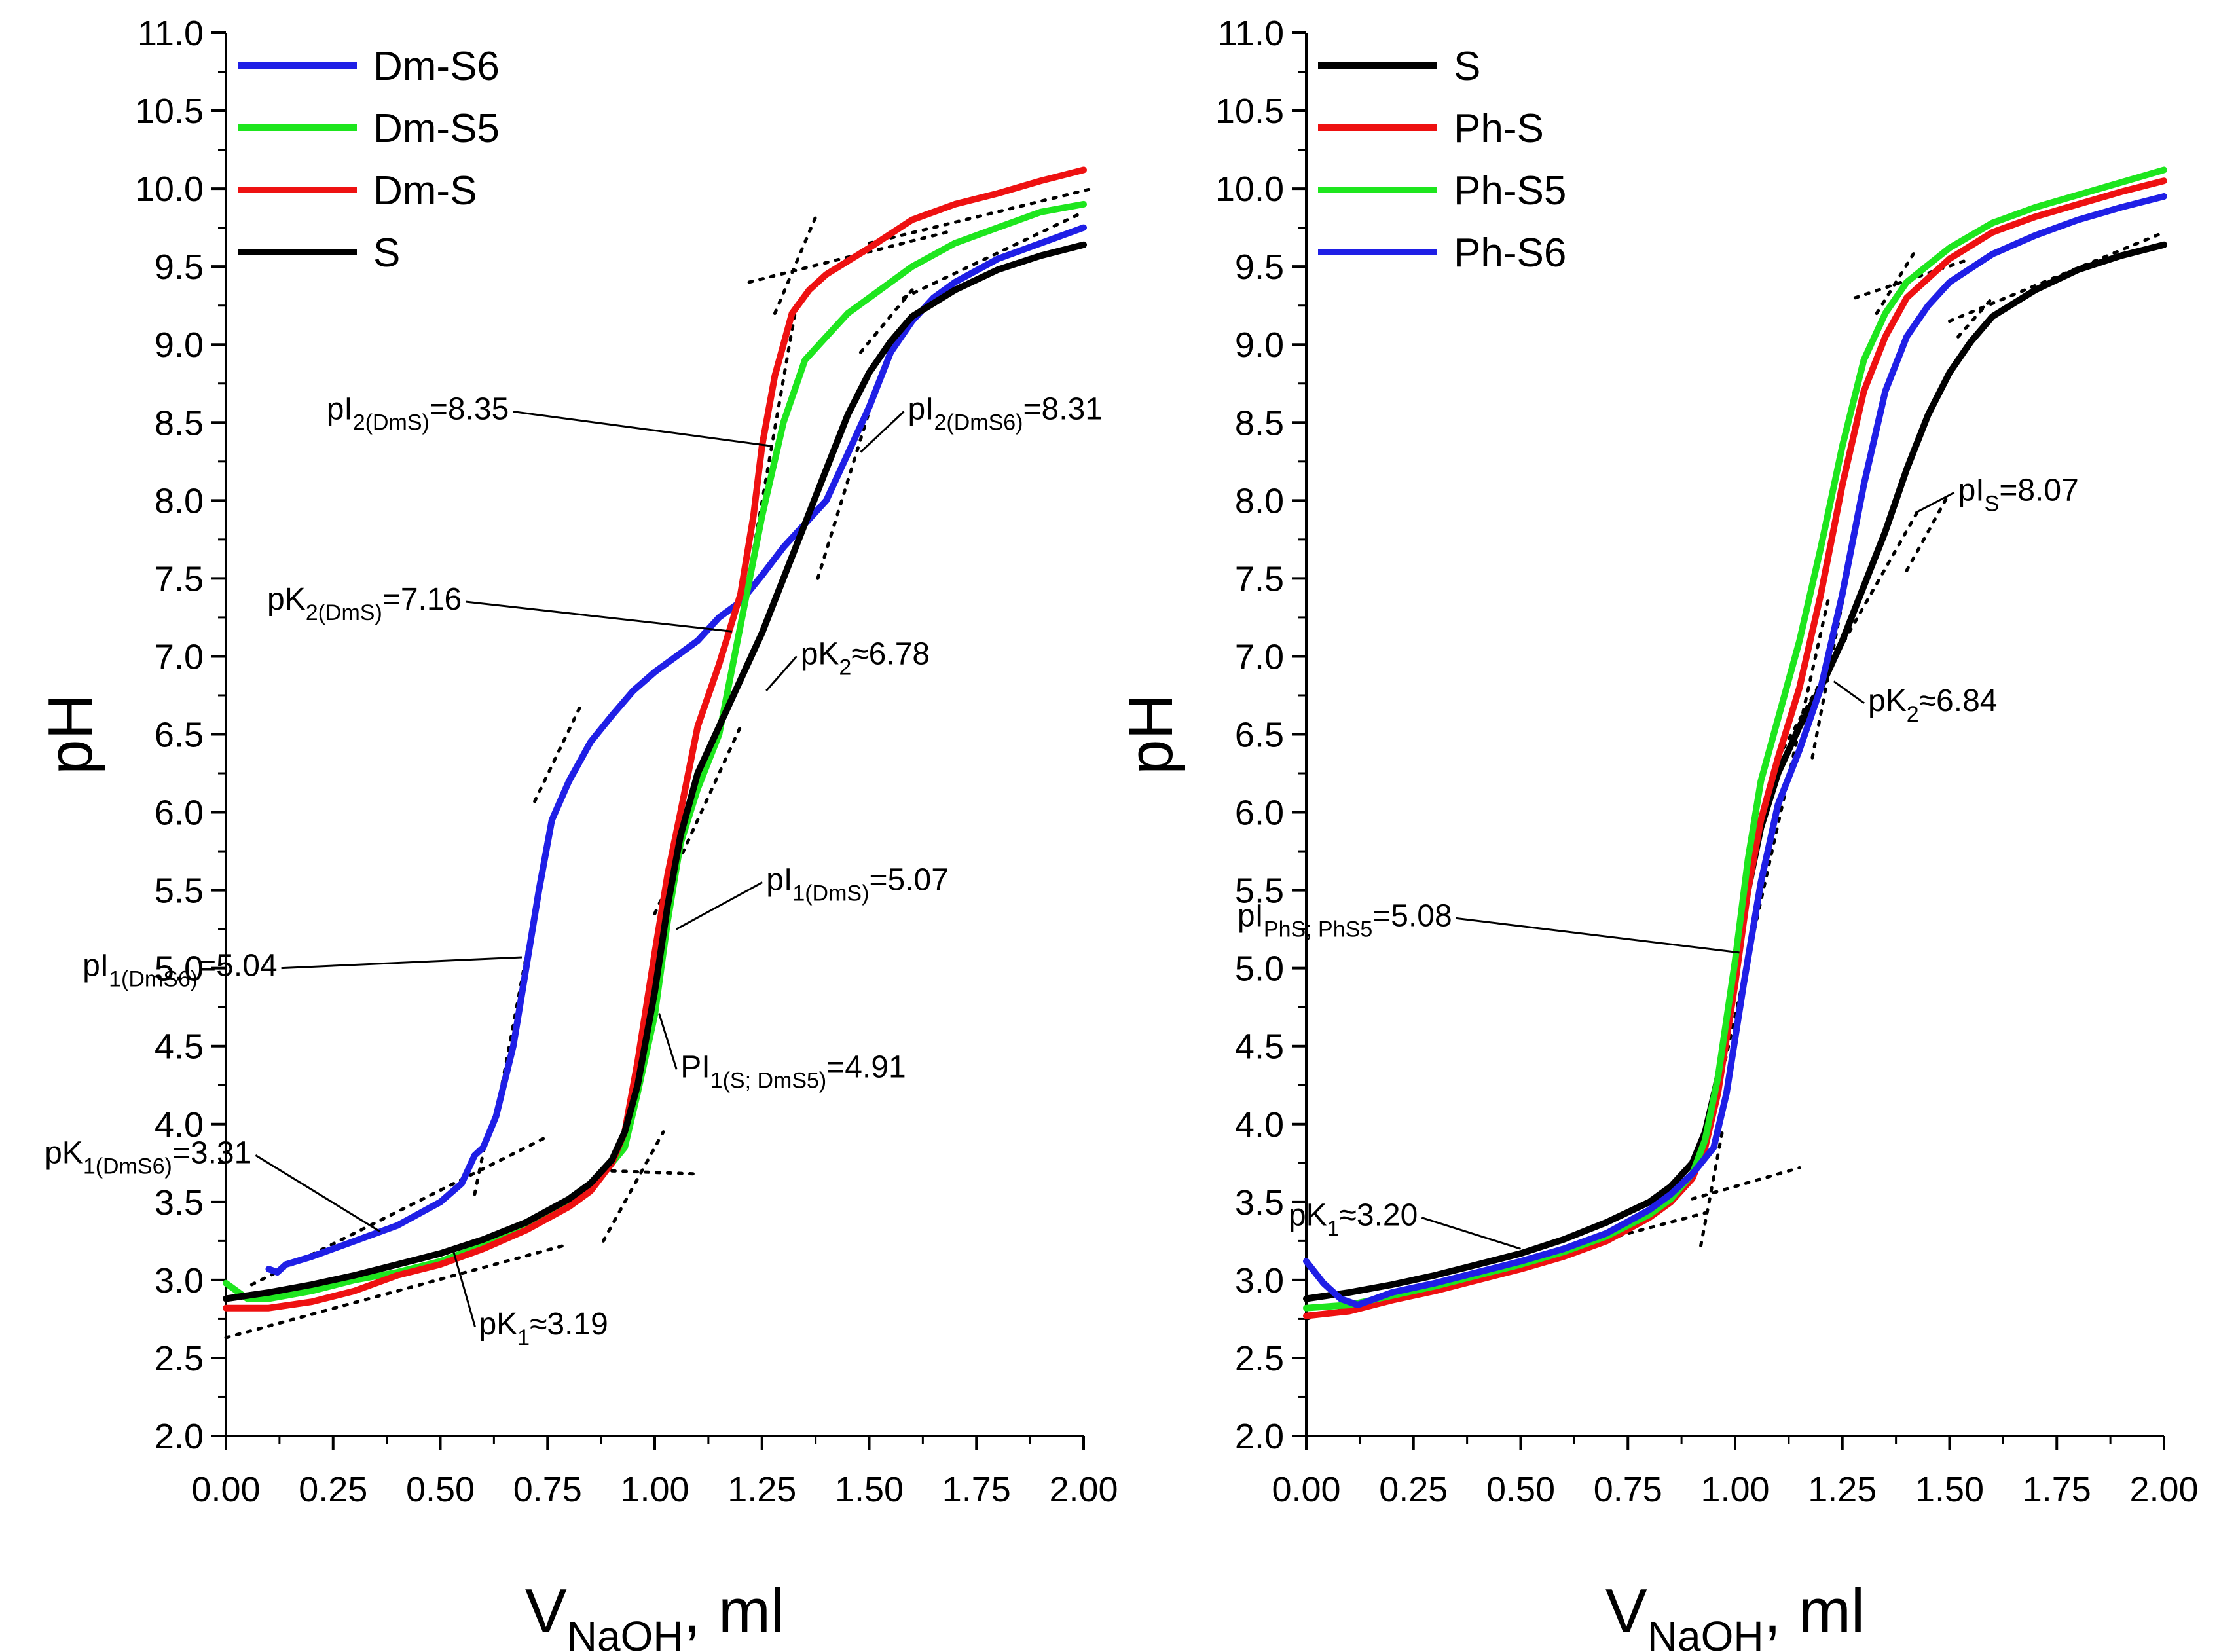 The height and width of the screenshot is (1652, 2219). What do you see at coordinates (180, 1125) in the screenshot?
I see `y-tick-label: 4.0` at bounding box center [180, 1125].